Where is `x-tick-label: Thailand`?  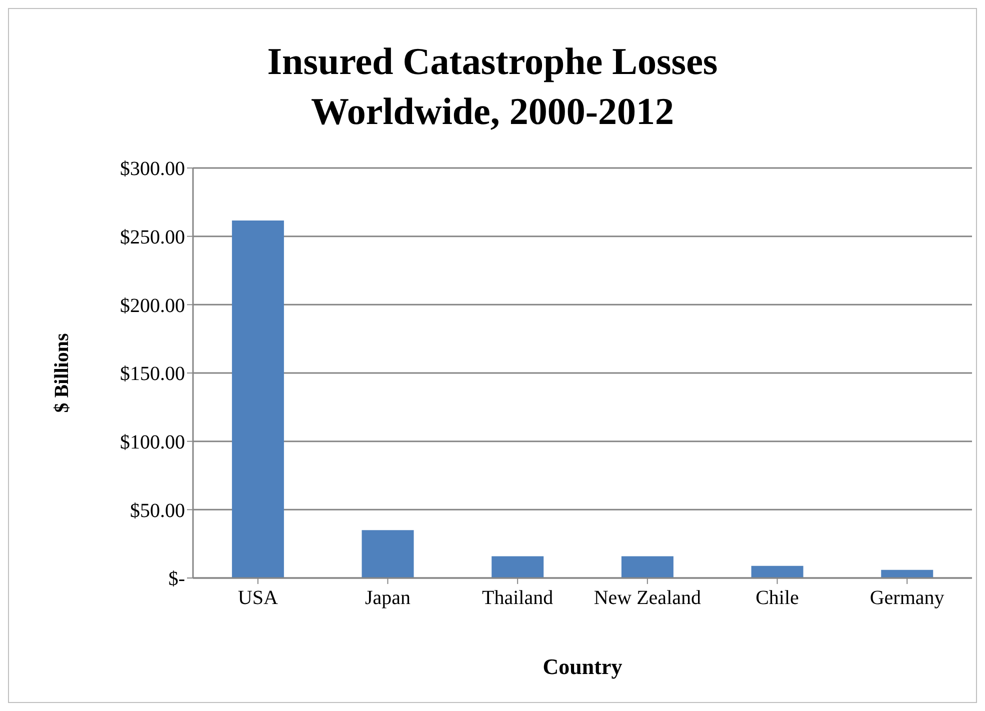 x-tick-label: Thailand is located at coordinates (518, 598).